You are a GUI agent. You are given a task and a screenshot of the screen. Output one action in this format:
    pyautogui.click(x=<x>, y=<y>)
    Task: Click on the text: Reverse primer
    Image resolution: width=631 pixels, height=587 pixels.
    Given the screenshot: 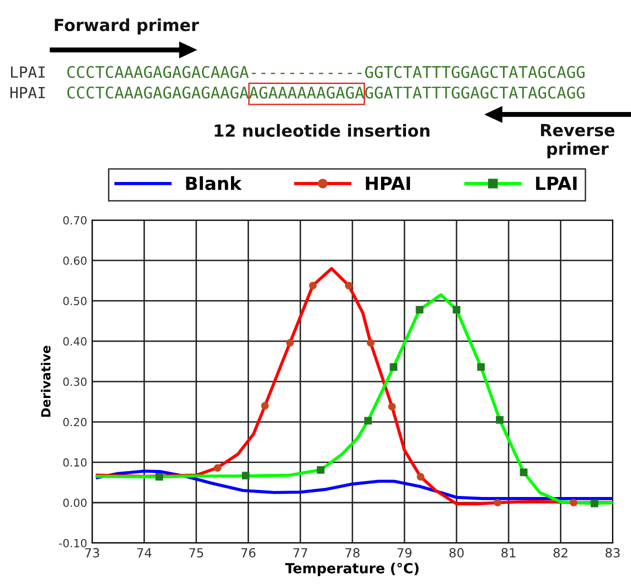 What is the action you would take?
    pyautogui.click(x=577, y=141)
    